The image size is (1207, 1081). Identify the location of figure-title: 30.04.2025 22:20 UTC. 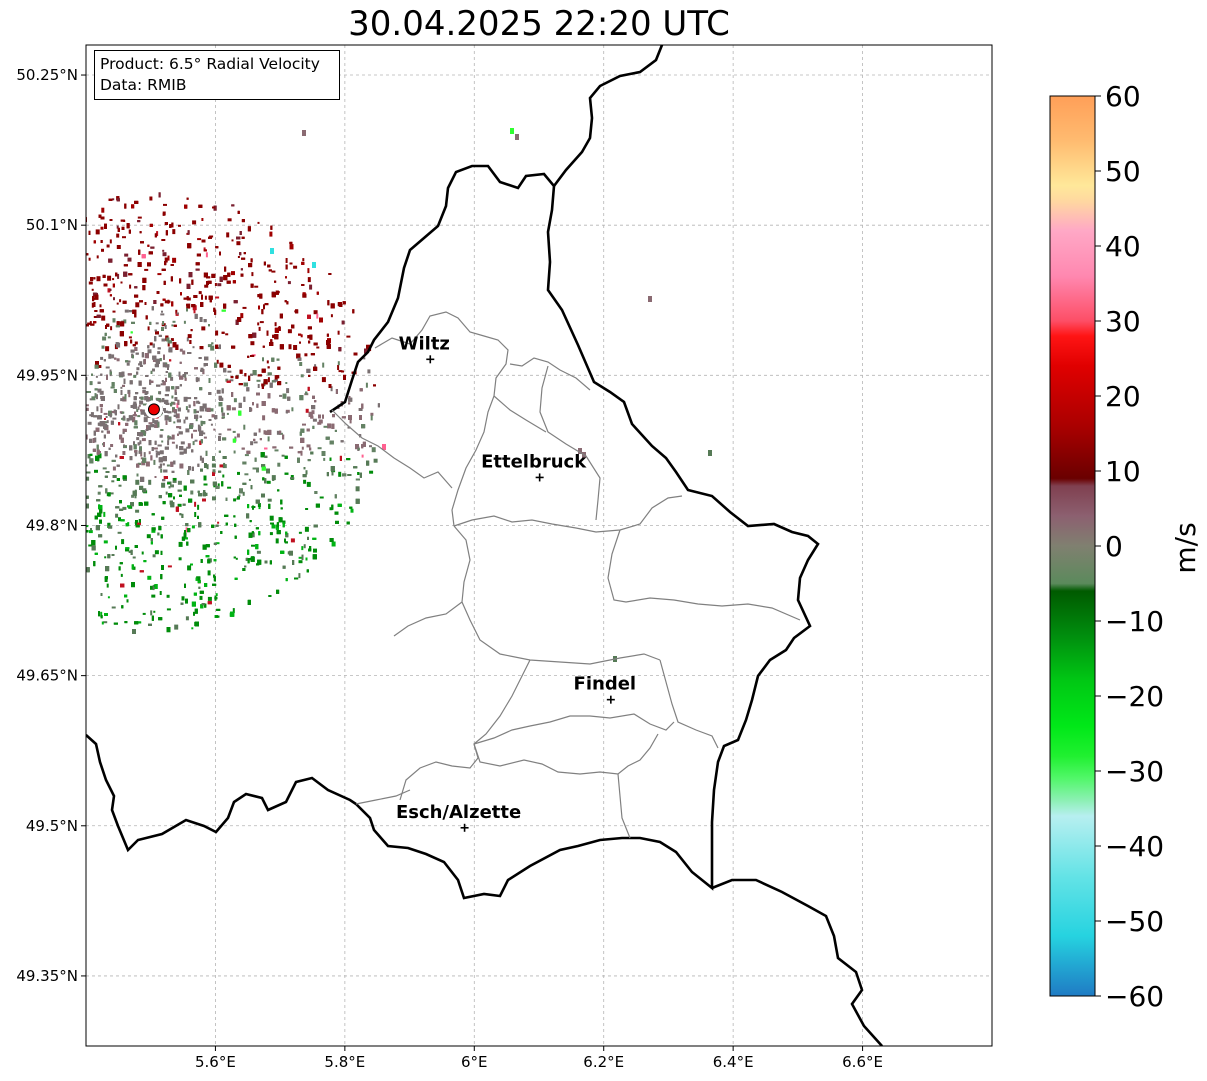
(539, 24).